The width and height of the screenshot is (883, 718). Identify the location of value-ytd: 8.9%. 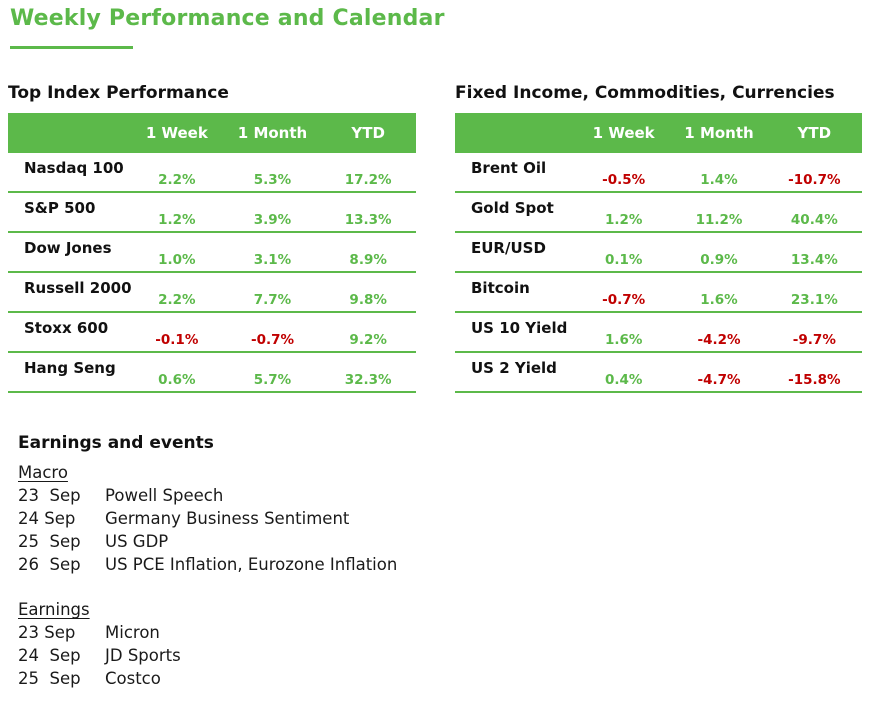
(368, 260).